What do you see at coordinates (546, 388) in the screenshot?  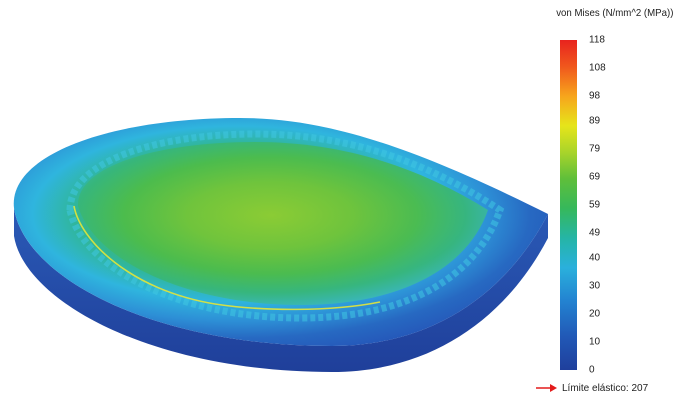 I see `arrow-right-icon` at bounding box center [546, 388].